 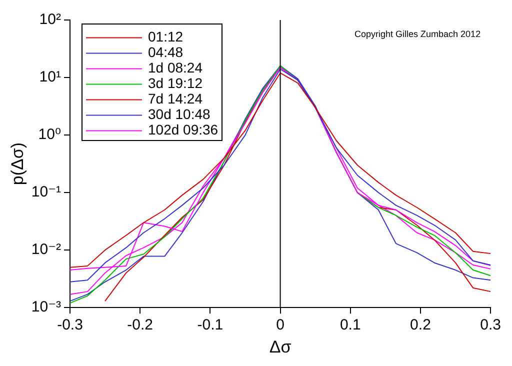 What do you see at coordinates (50, 77) in the screenshot?
I see `y-tick-label: 10¹` at bounding box center [50, 77].